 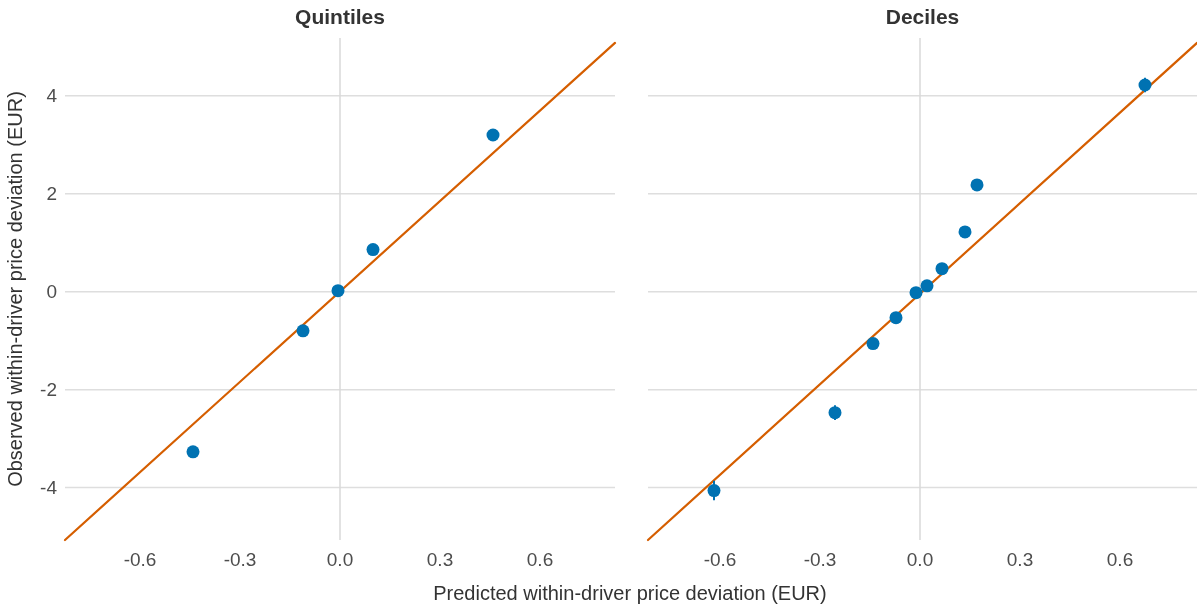 I want to click on y-tick-label: 4, so click(x=52, y=96).